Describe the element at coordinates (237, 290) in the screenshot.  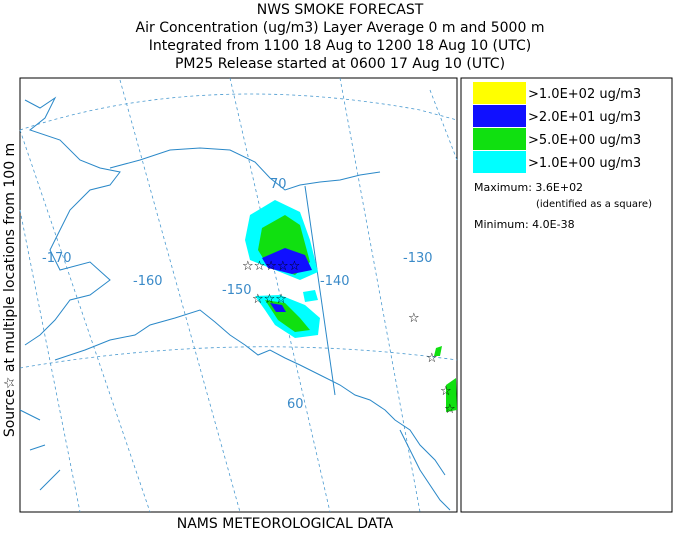
I see `map-label: -150` at that location.